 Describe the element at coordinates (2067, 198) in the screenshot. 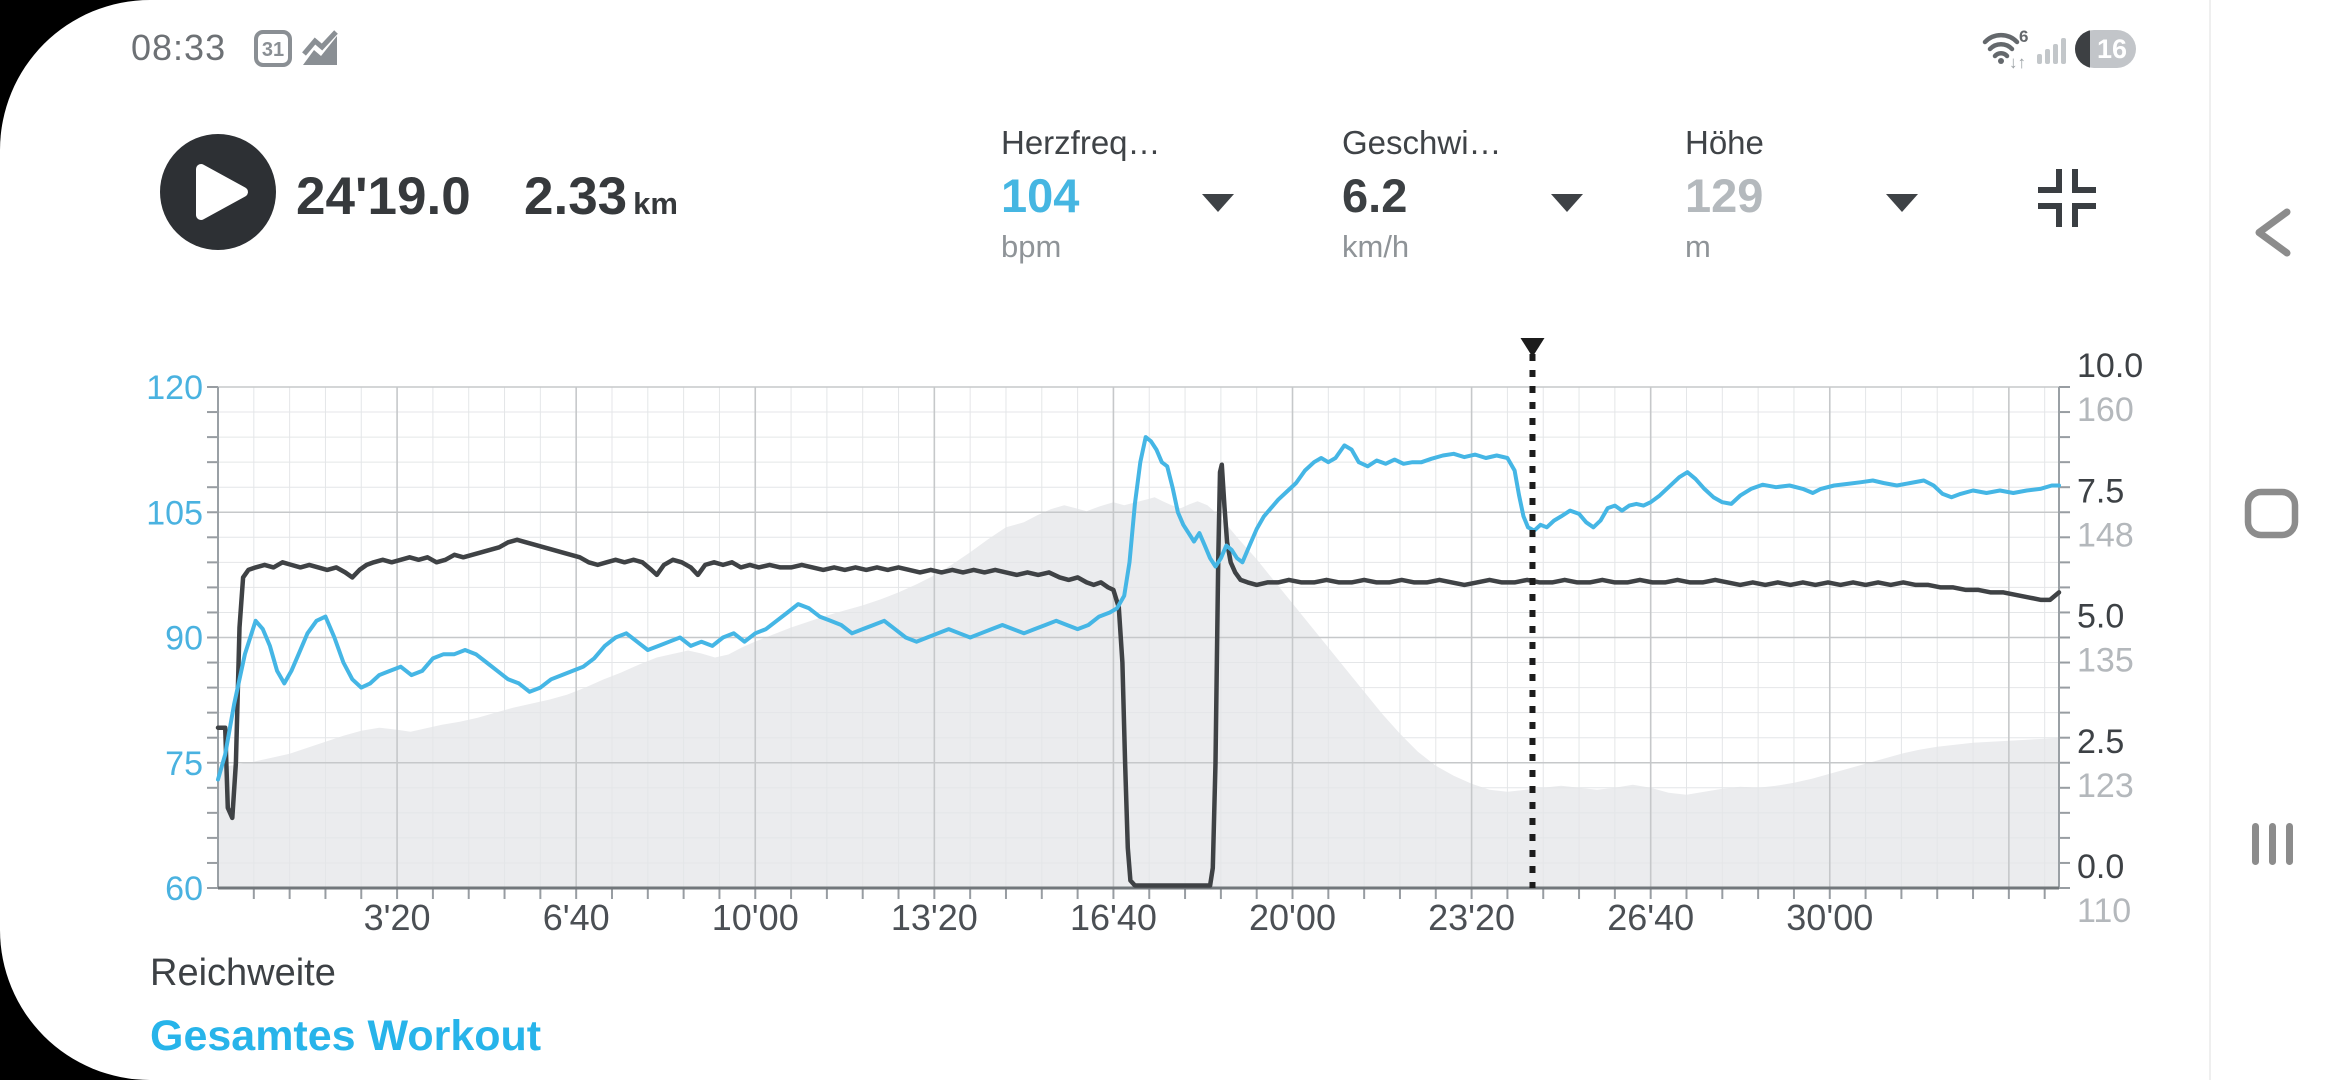

I see `collapse-fullscreen-icon` at that location.